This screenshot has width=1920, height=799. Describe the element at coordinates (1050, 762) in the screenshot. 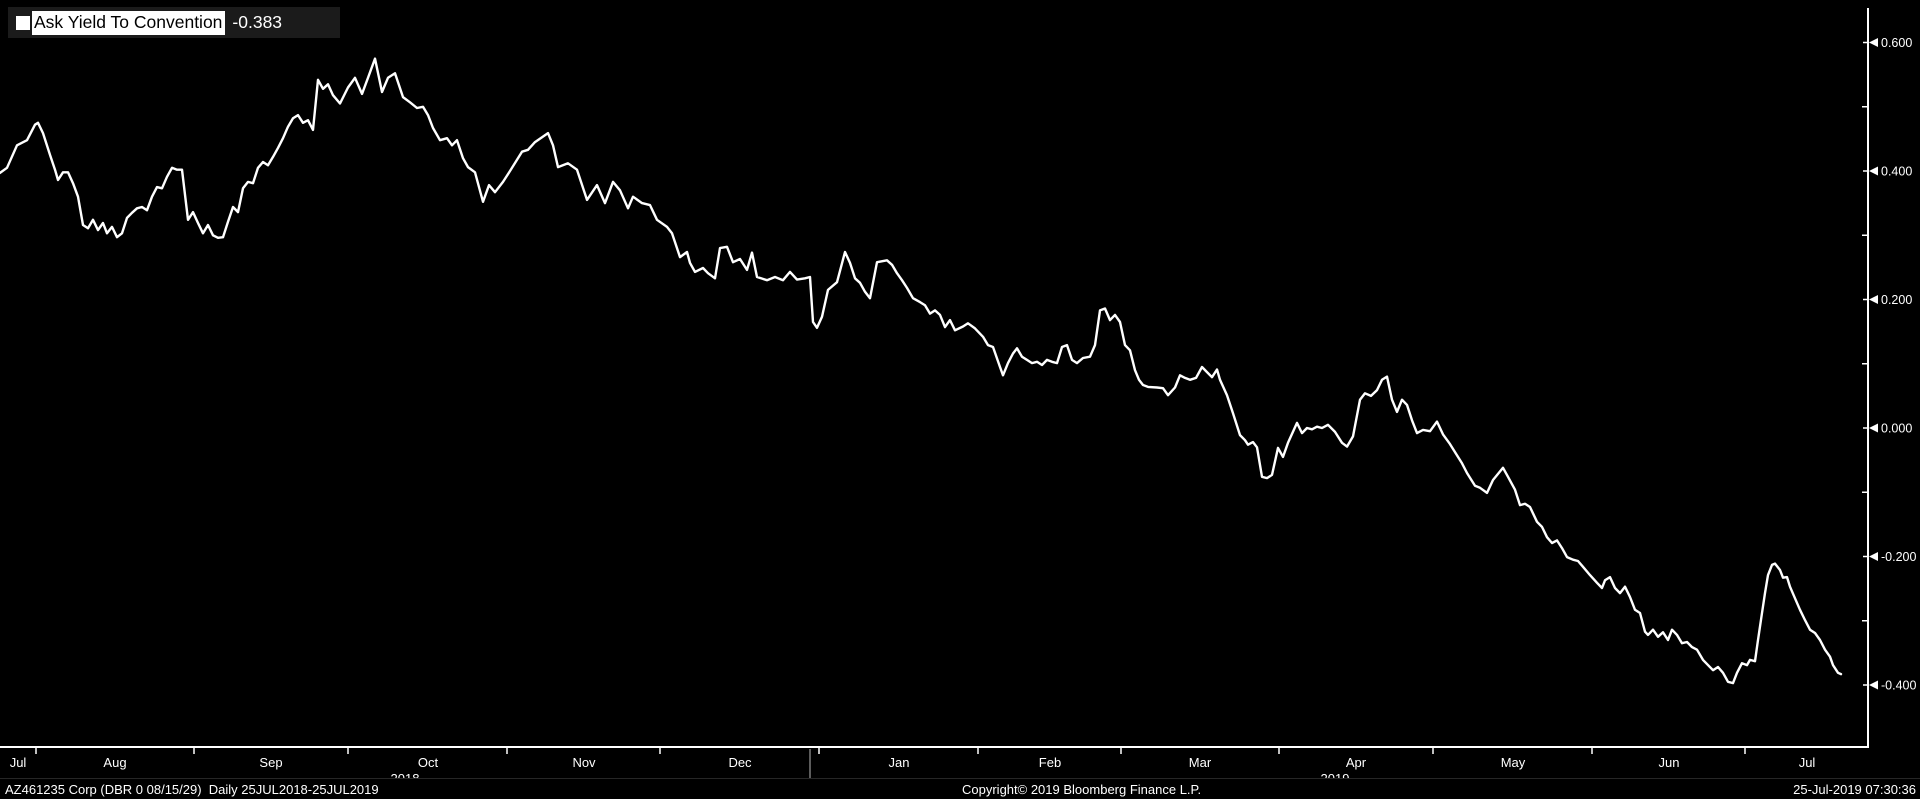

I see `month-label: Feb` at that location.